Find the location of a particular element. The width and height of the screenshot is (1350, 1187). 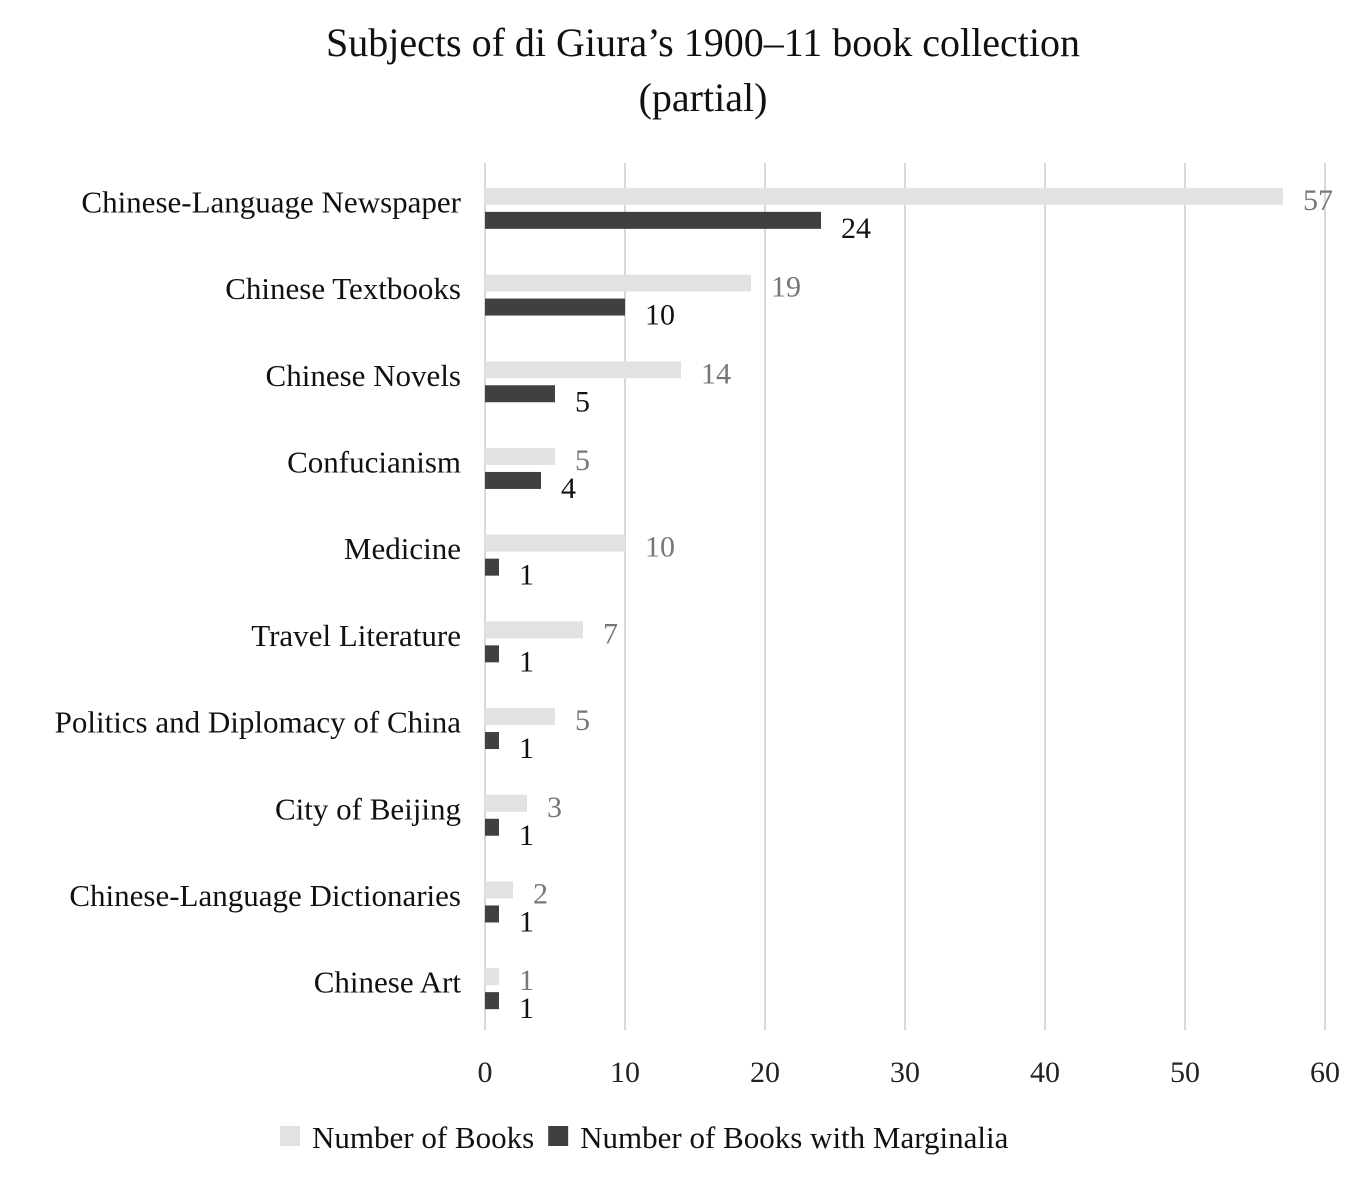

legend-label: Number of Books with Marginalia is located at coordinates (794, 1137).